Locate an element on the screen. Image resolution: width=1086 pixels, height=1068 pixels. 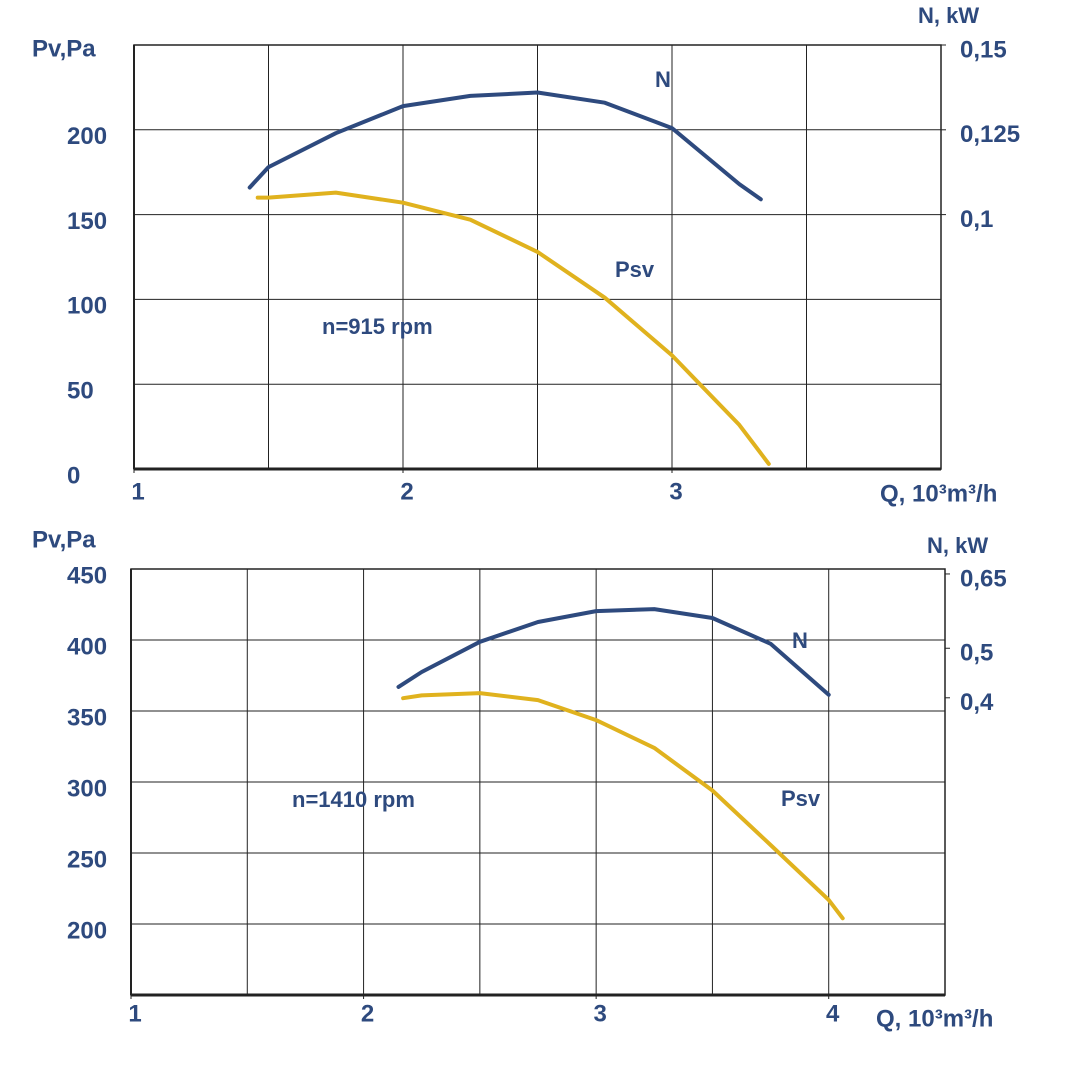
y-tick-label: 350 is located at coordinates (87, 717).